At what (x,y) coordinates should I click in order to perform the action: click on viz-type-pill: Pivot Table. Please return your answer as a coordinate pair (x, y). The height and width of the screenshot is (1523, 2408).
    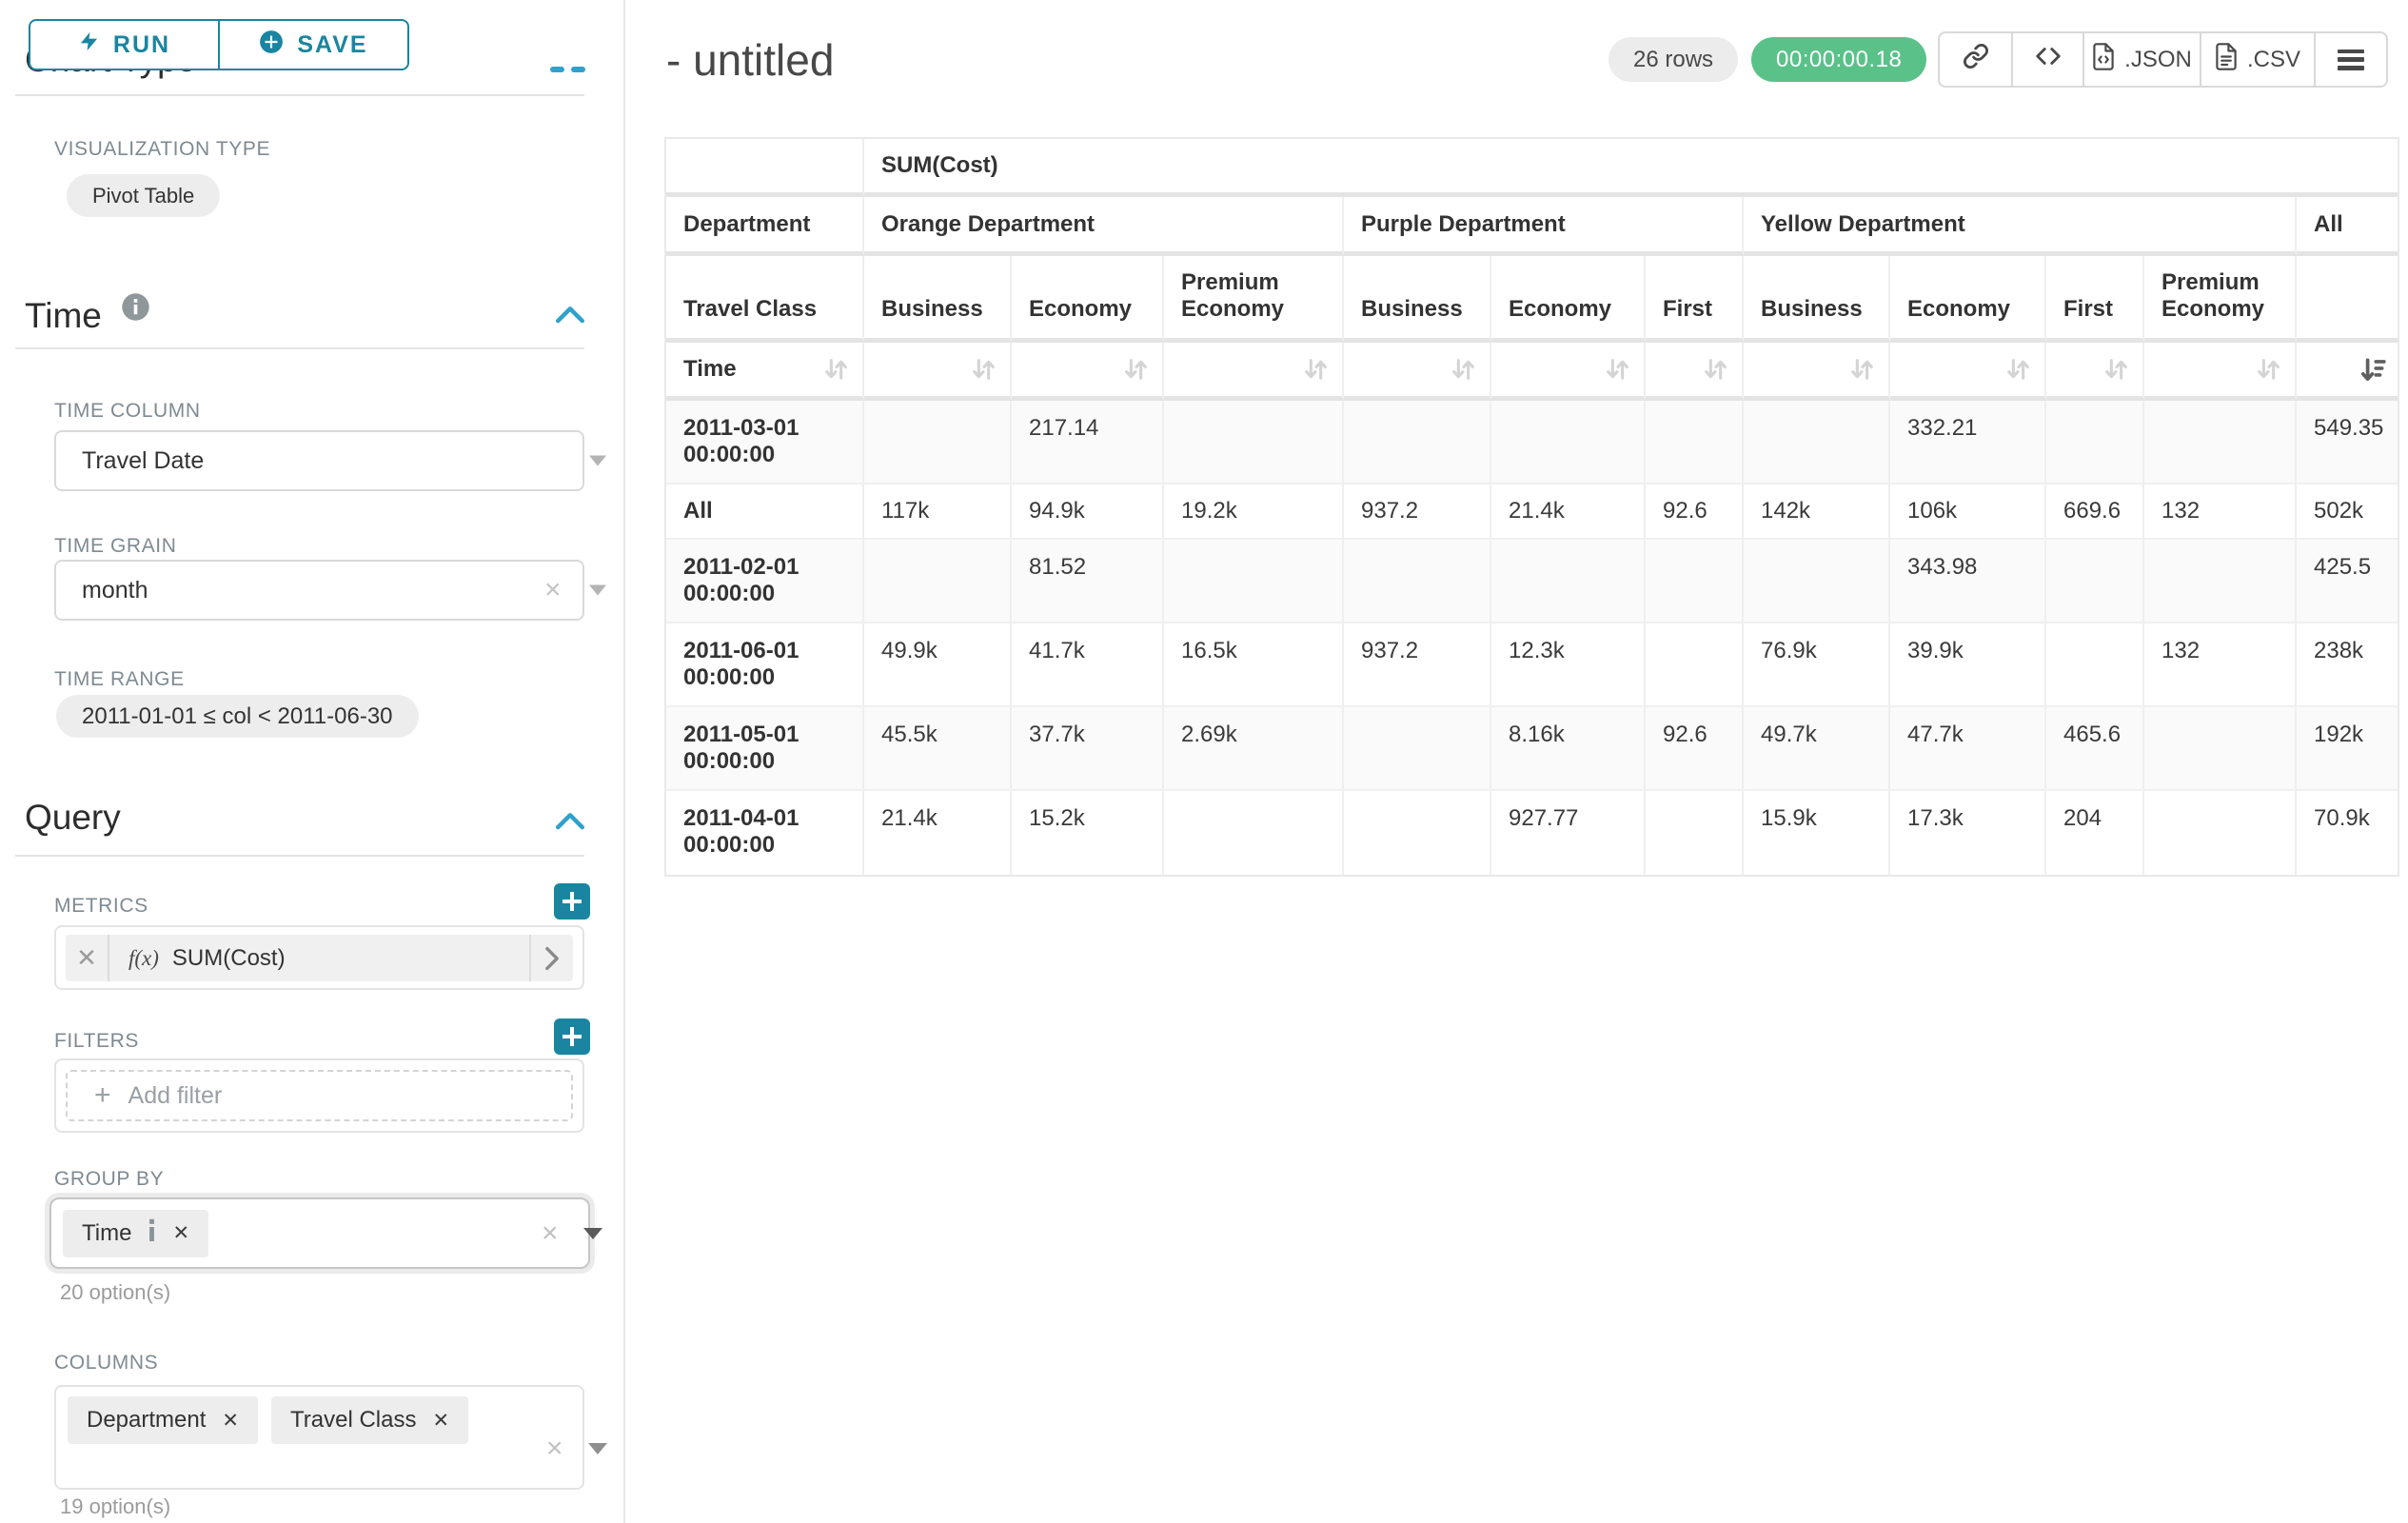
    Looking at the image, I should click on (144, 196).